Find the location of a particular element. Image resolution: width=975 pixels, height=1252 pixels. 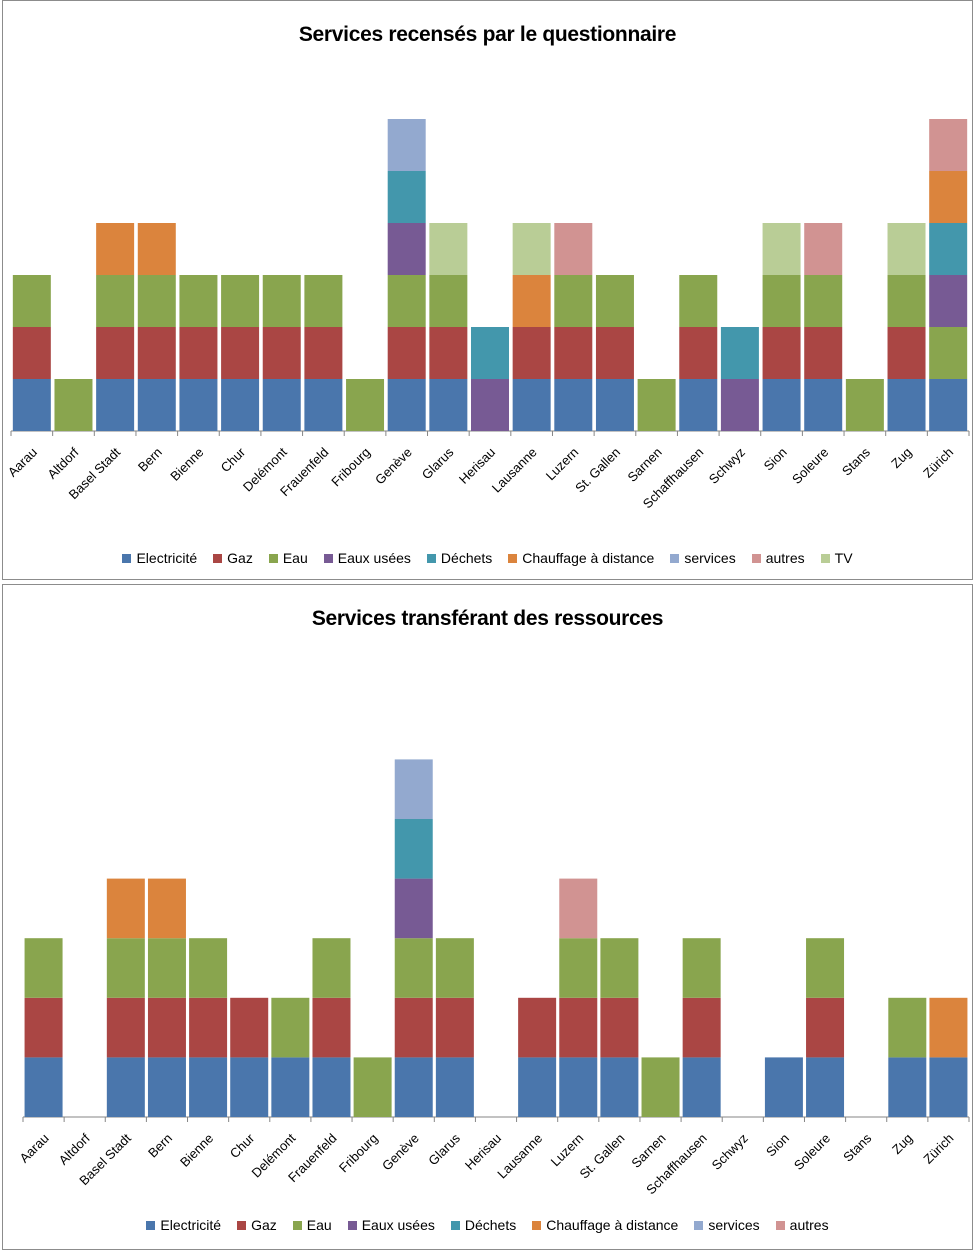

bar-segment-electricite-soleure is located at coordinates (825, 1087).